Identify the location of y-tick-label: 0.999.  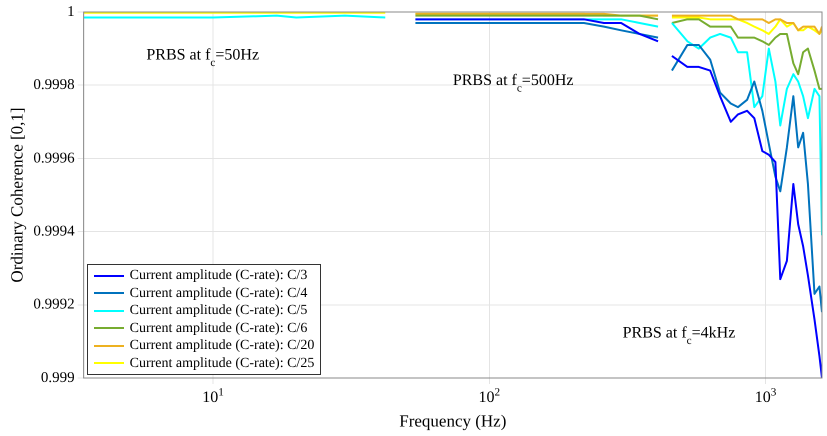
(57, 378).